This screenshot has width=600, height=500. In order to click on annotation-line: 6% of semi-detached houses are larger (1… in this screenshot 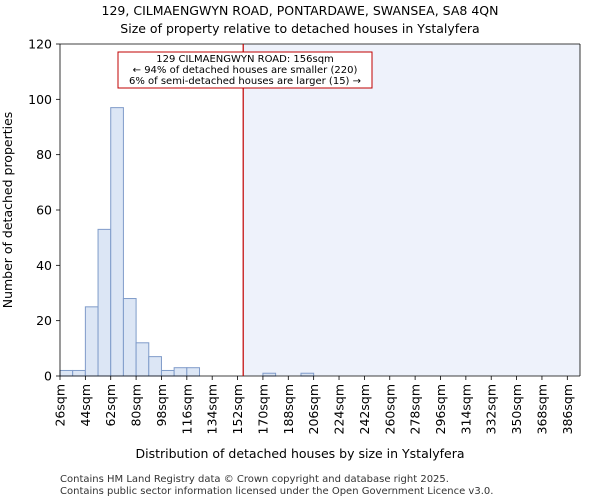, I will do `click(245, 81)`.